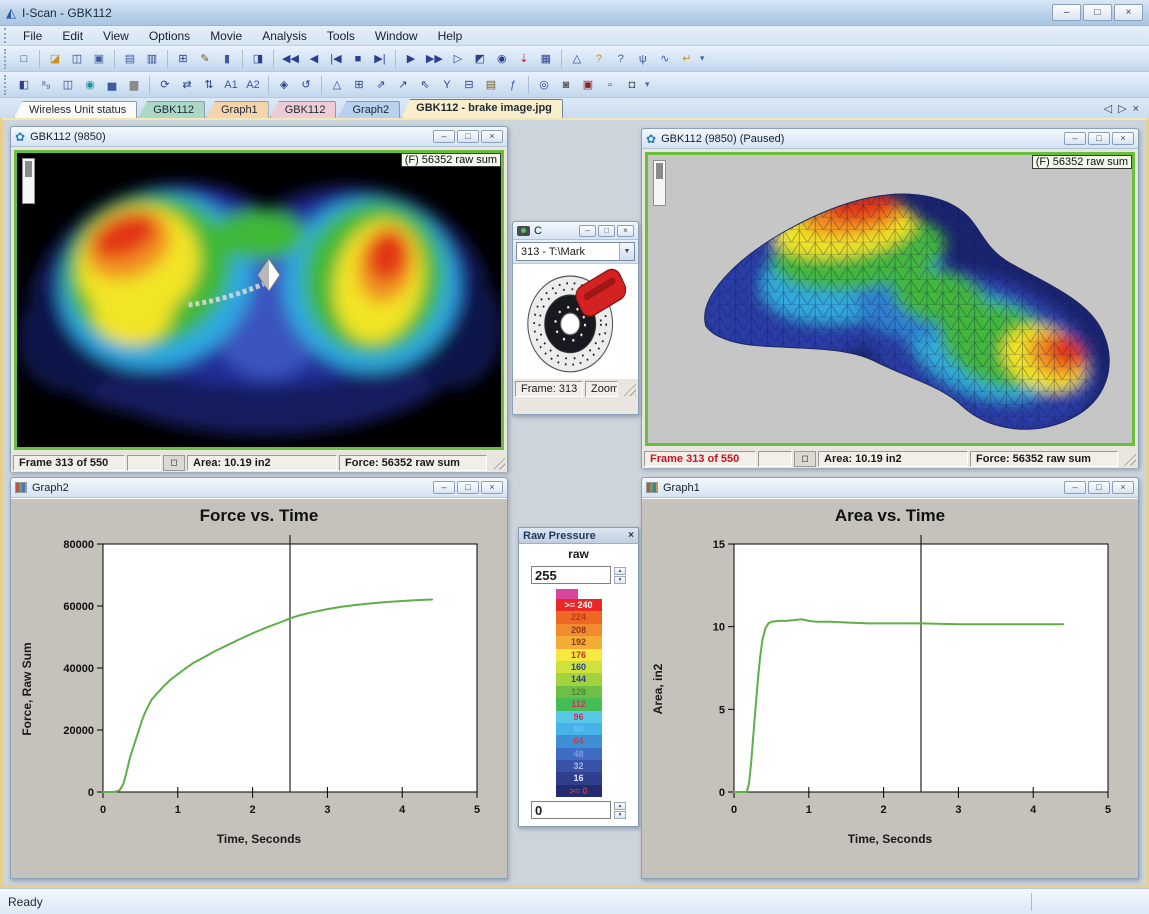 This screenshot has width=1149, height=914. What do you see at coordinates (610, 84) in the screenshot?
I see `selection-box-icon: ▫` at bounding box center [610, 84].